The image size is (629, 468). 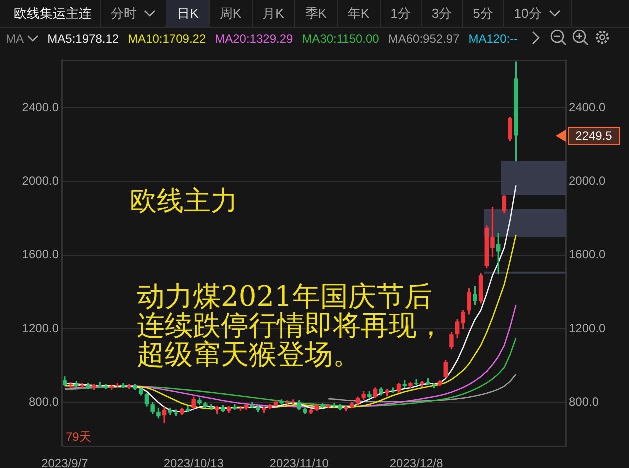 What do you see at coordinates (50, 13) in the screenshot?
I see `chart-title: 欧线集运主连` at bounding box center [50, 13].